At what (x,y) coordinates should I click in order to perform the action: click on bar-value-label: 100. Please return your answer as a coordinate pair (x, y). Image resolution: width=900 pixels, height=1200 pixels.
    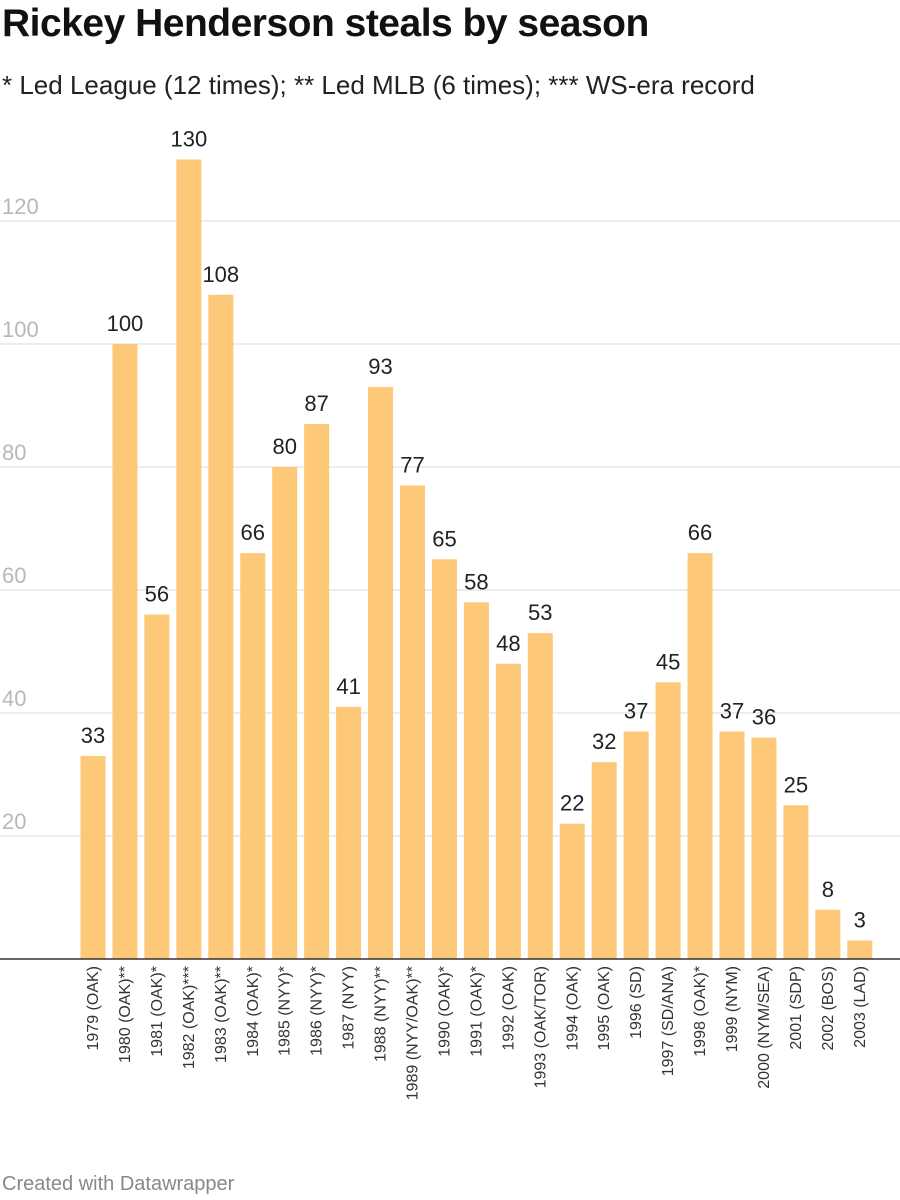
    Looking at the image, I should click on (125, 323).